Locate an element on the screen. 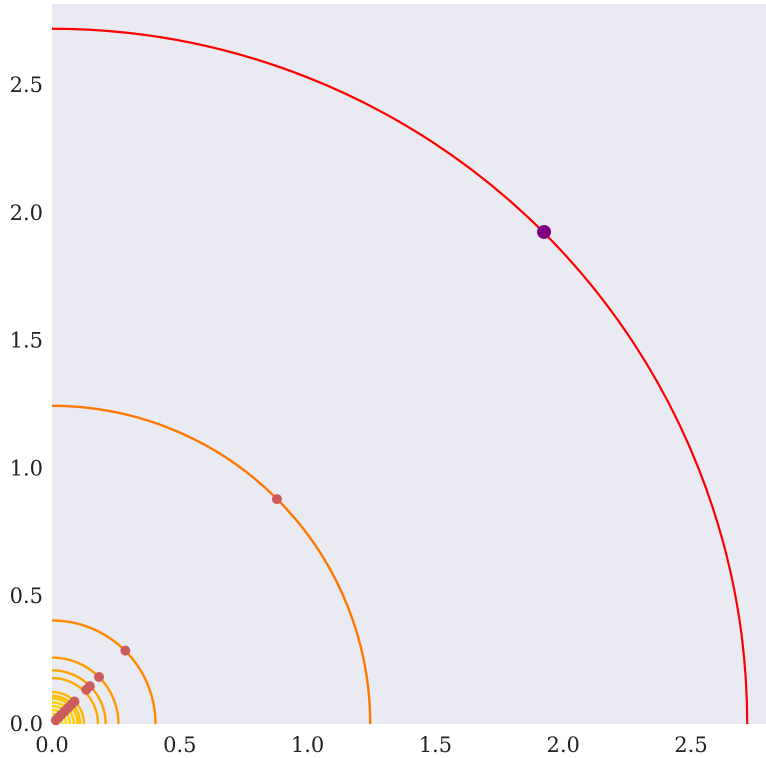 The height and width of the screenshot is (758, 766). x-tick-label: 1.0 is located at coordinates (307, 745).